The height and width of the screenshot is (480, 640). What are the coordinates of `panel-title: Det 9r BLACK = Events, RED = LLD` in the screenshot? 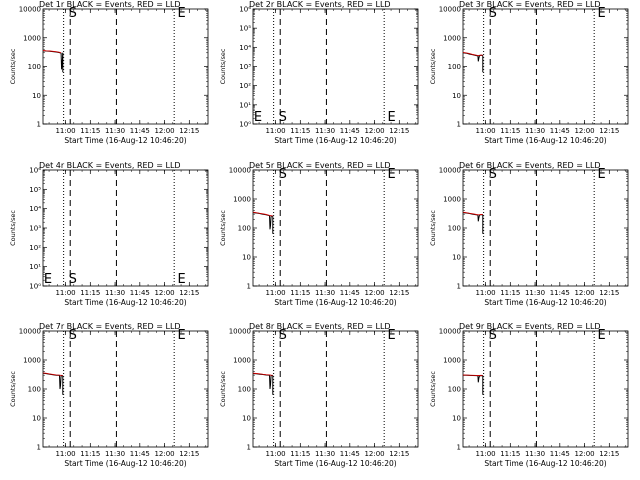 It's located at (530, 326).